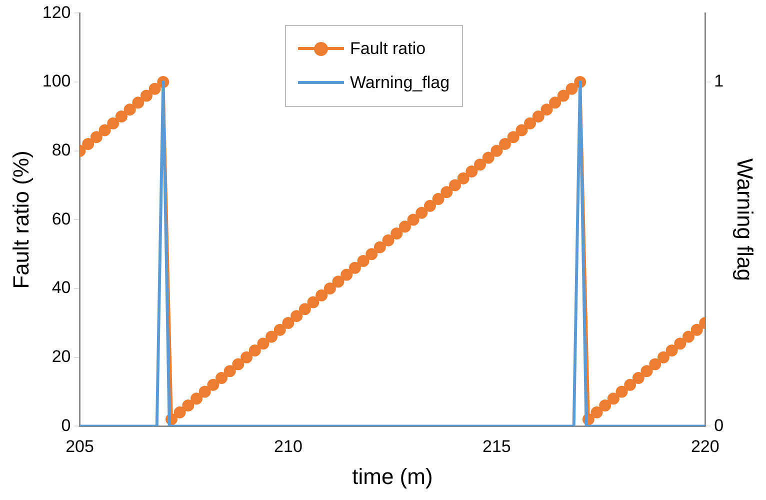 This screenshot has width=766, height=500. Describe the element at coordinates (56, 81) in the screenshot. I see `y-tick-label: 100` at that location.